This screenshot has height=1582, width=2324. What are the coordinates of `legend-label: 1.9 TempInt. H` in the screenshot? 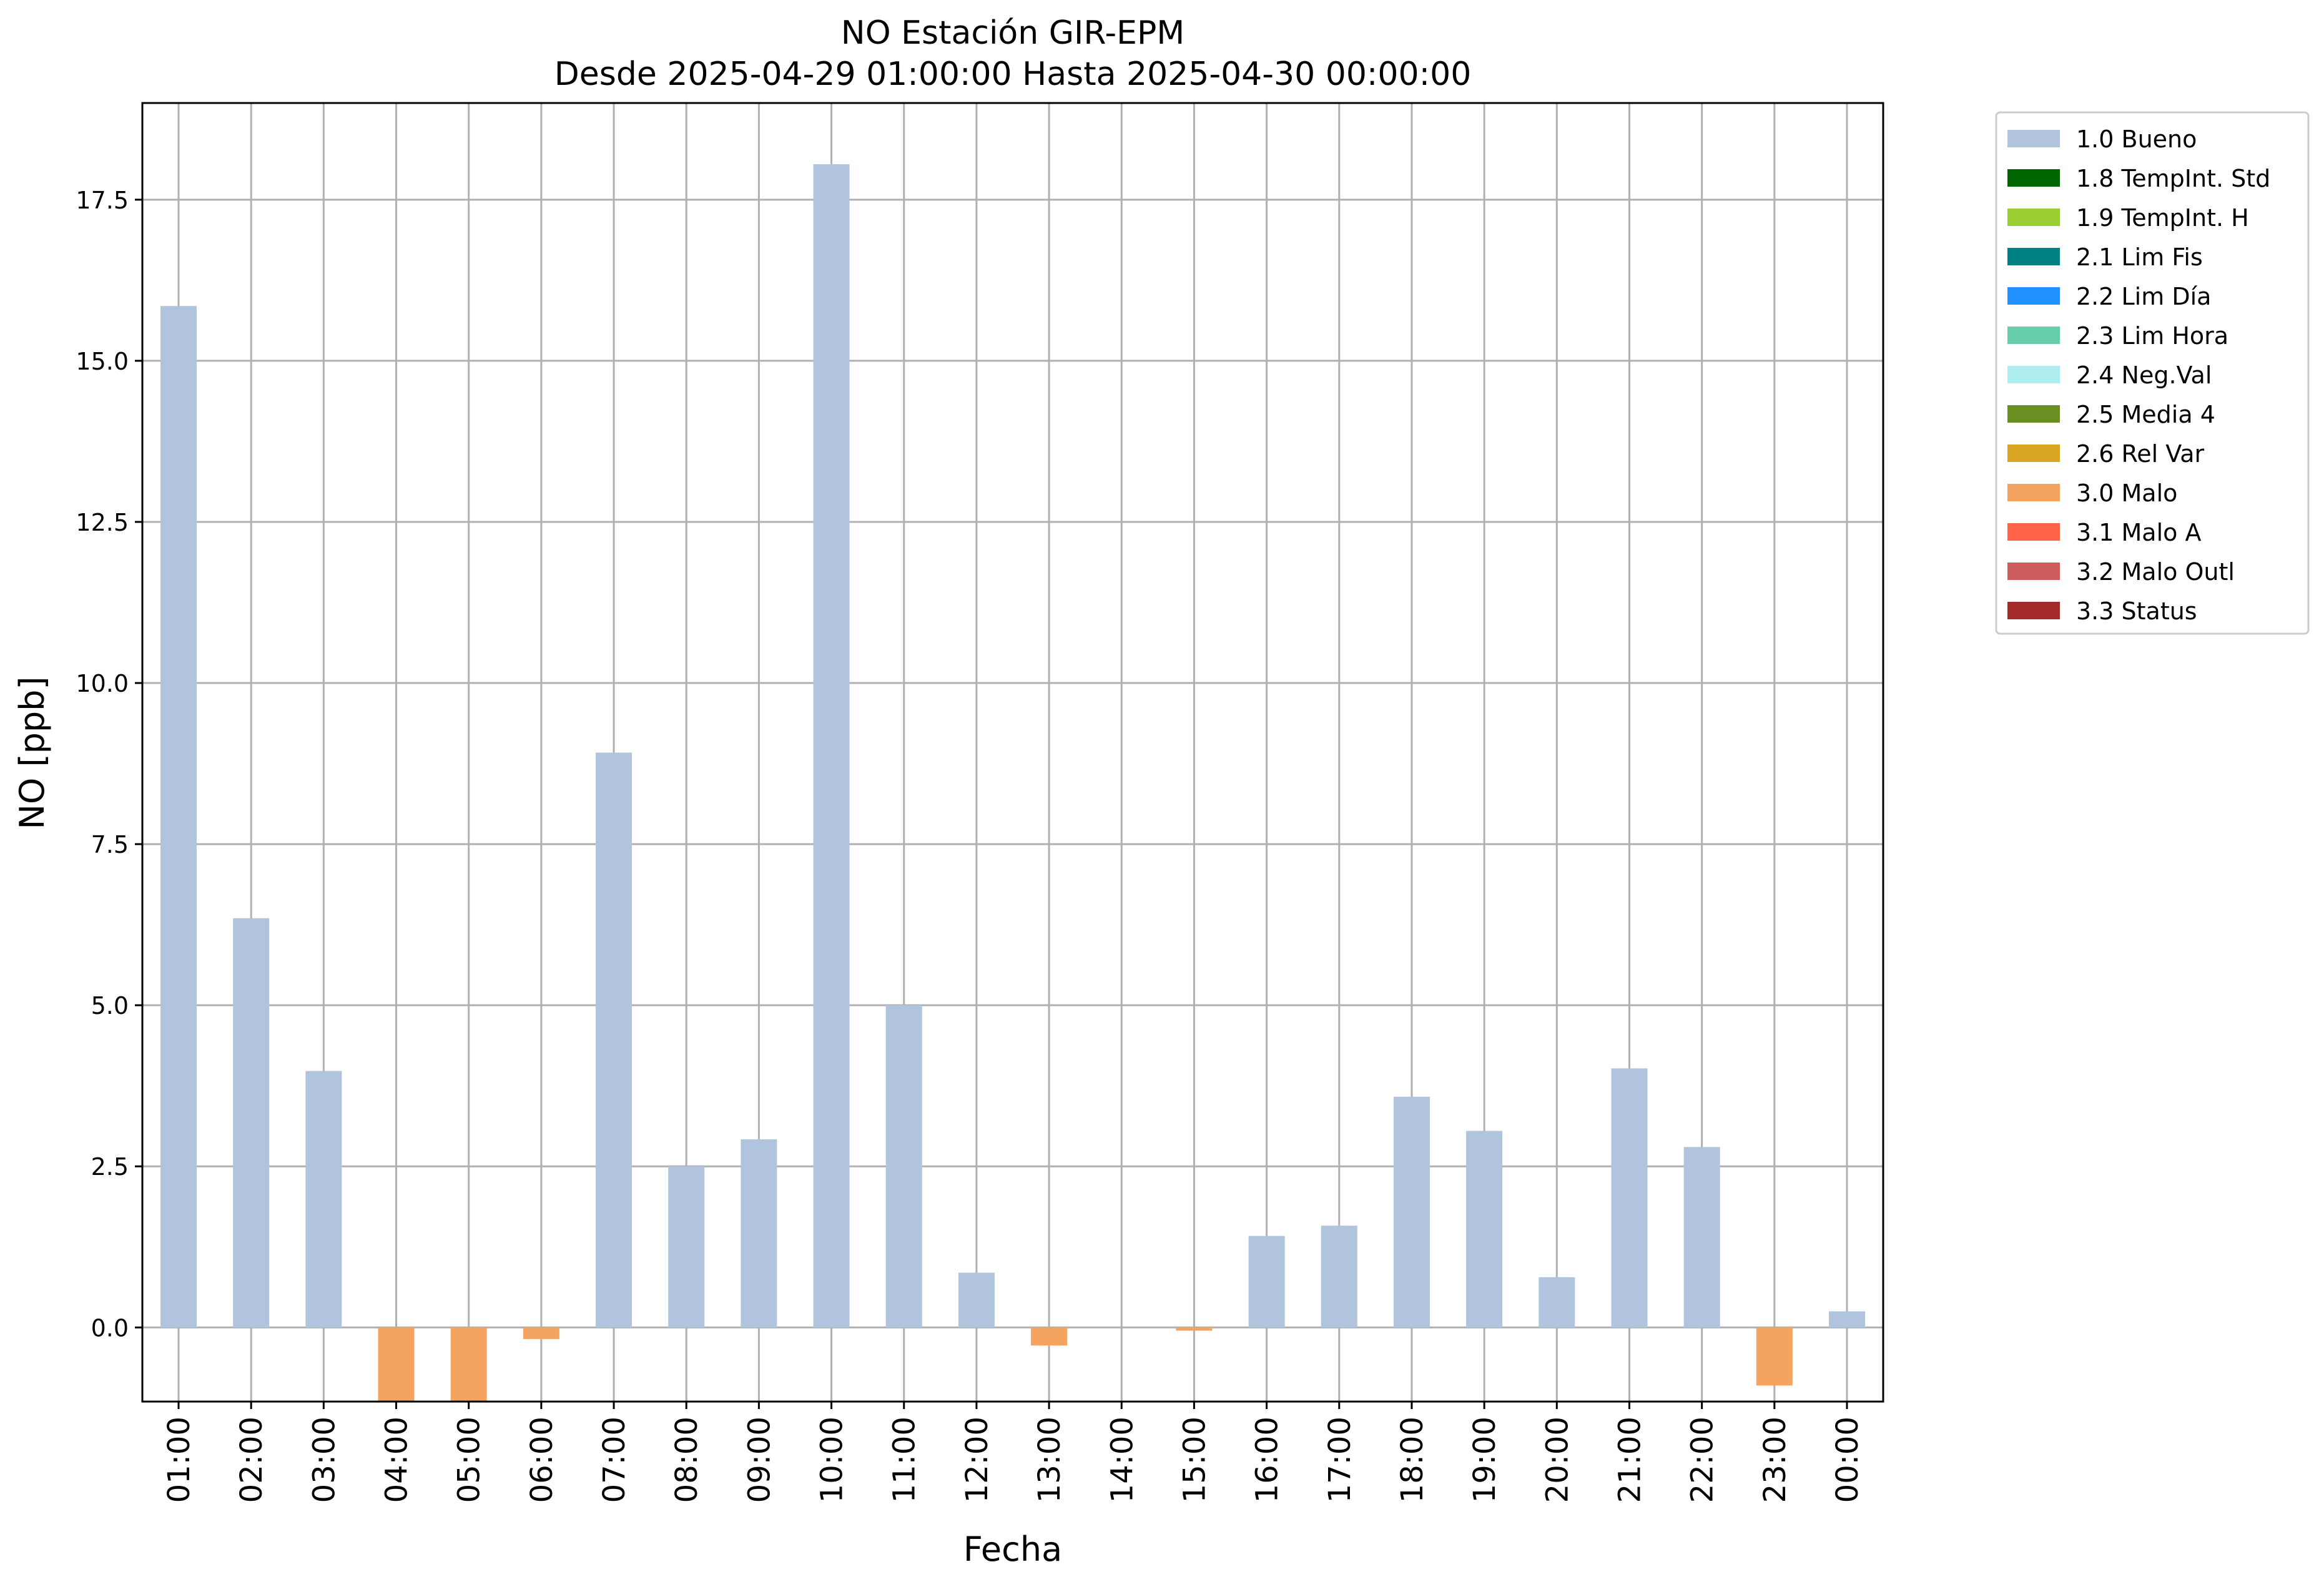 It's located at (2162, 218).